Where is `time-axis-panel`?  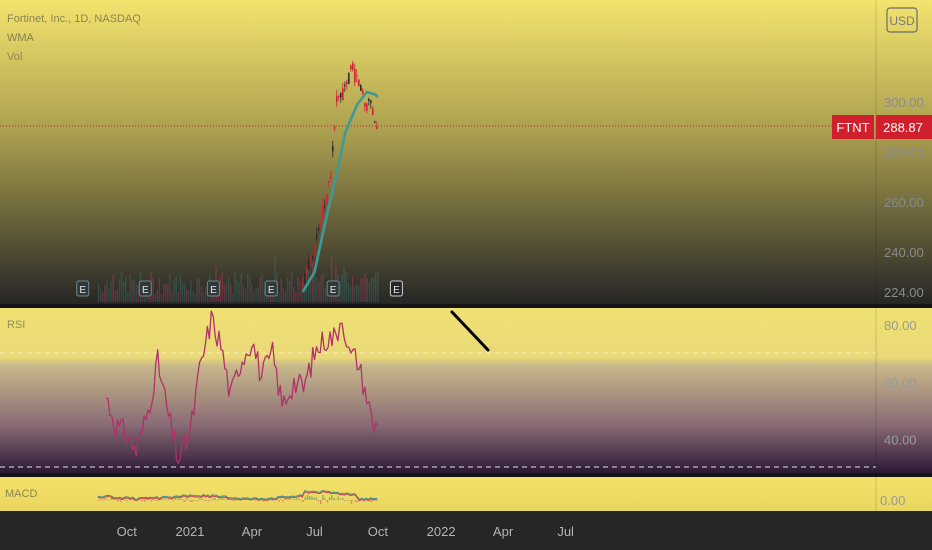
time-axis-panel is located at coordinates (466, 530).